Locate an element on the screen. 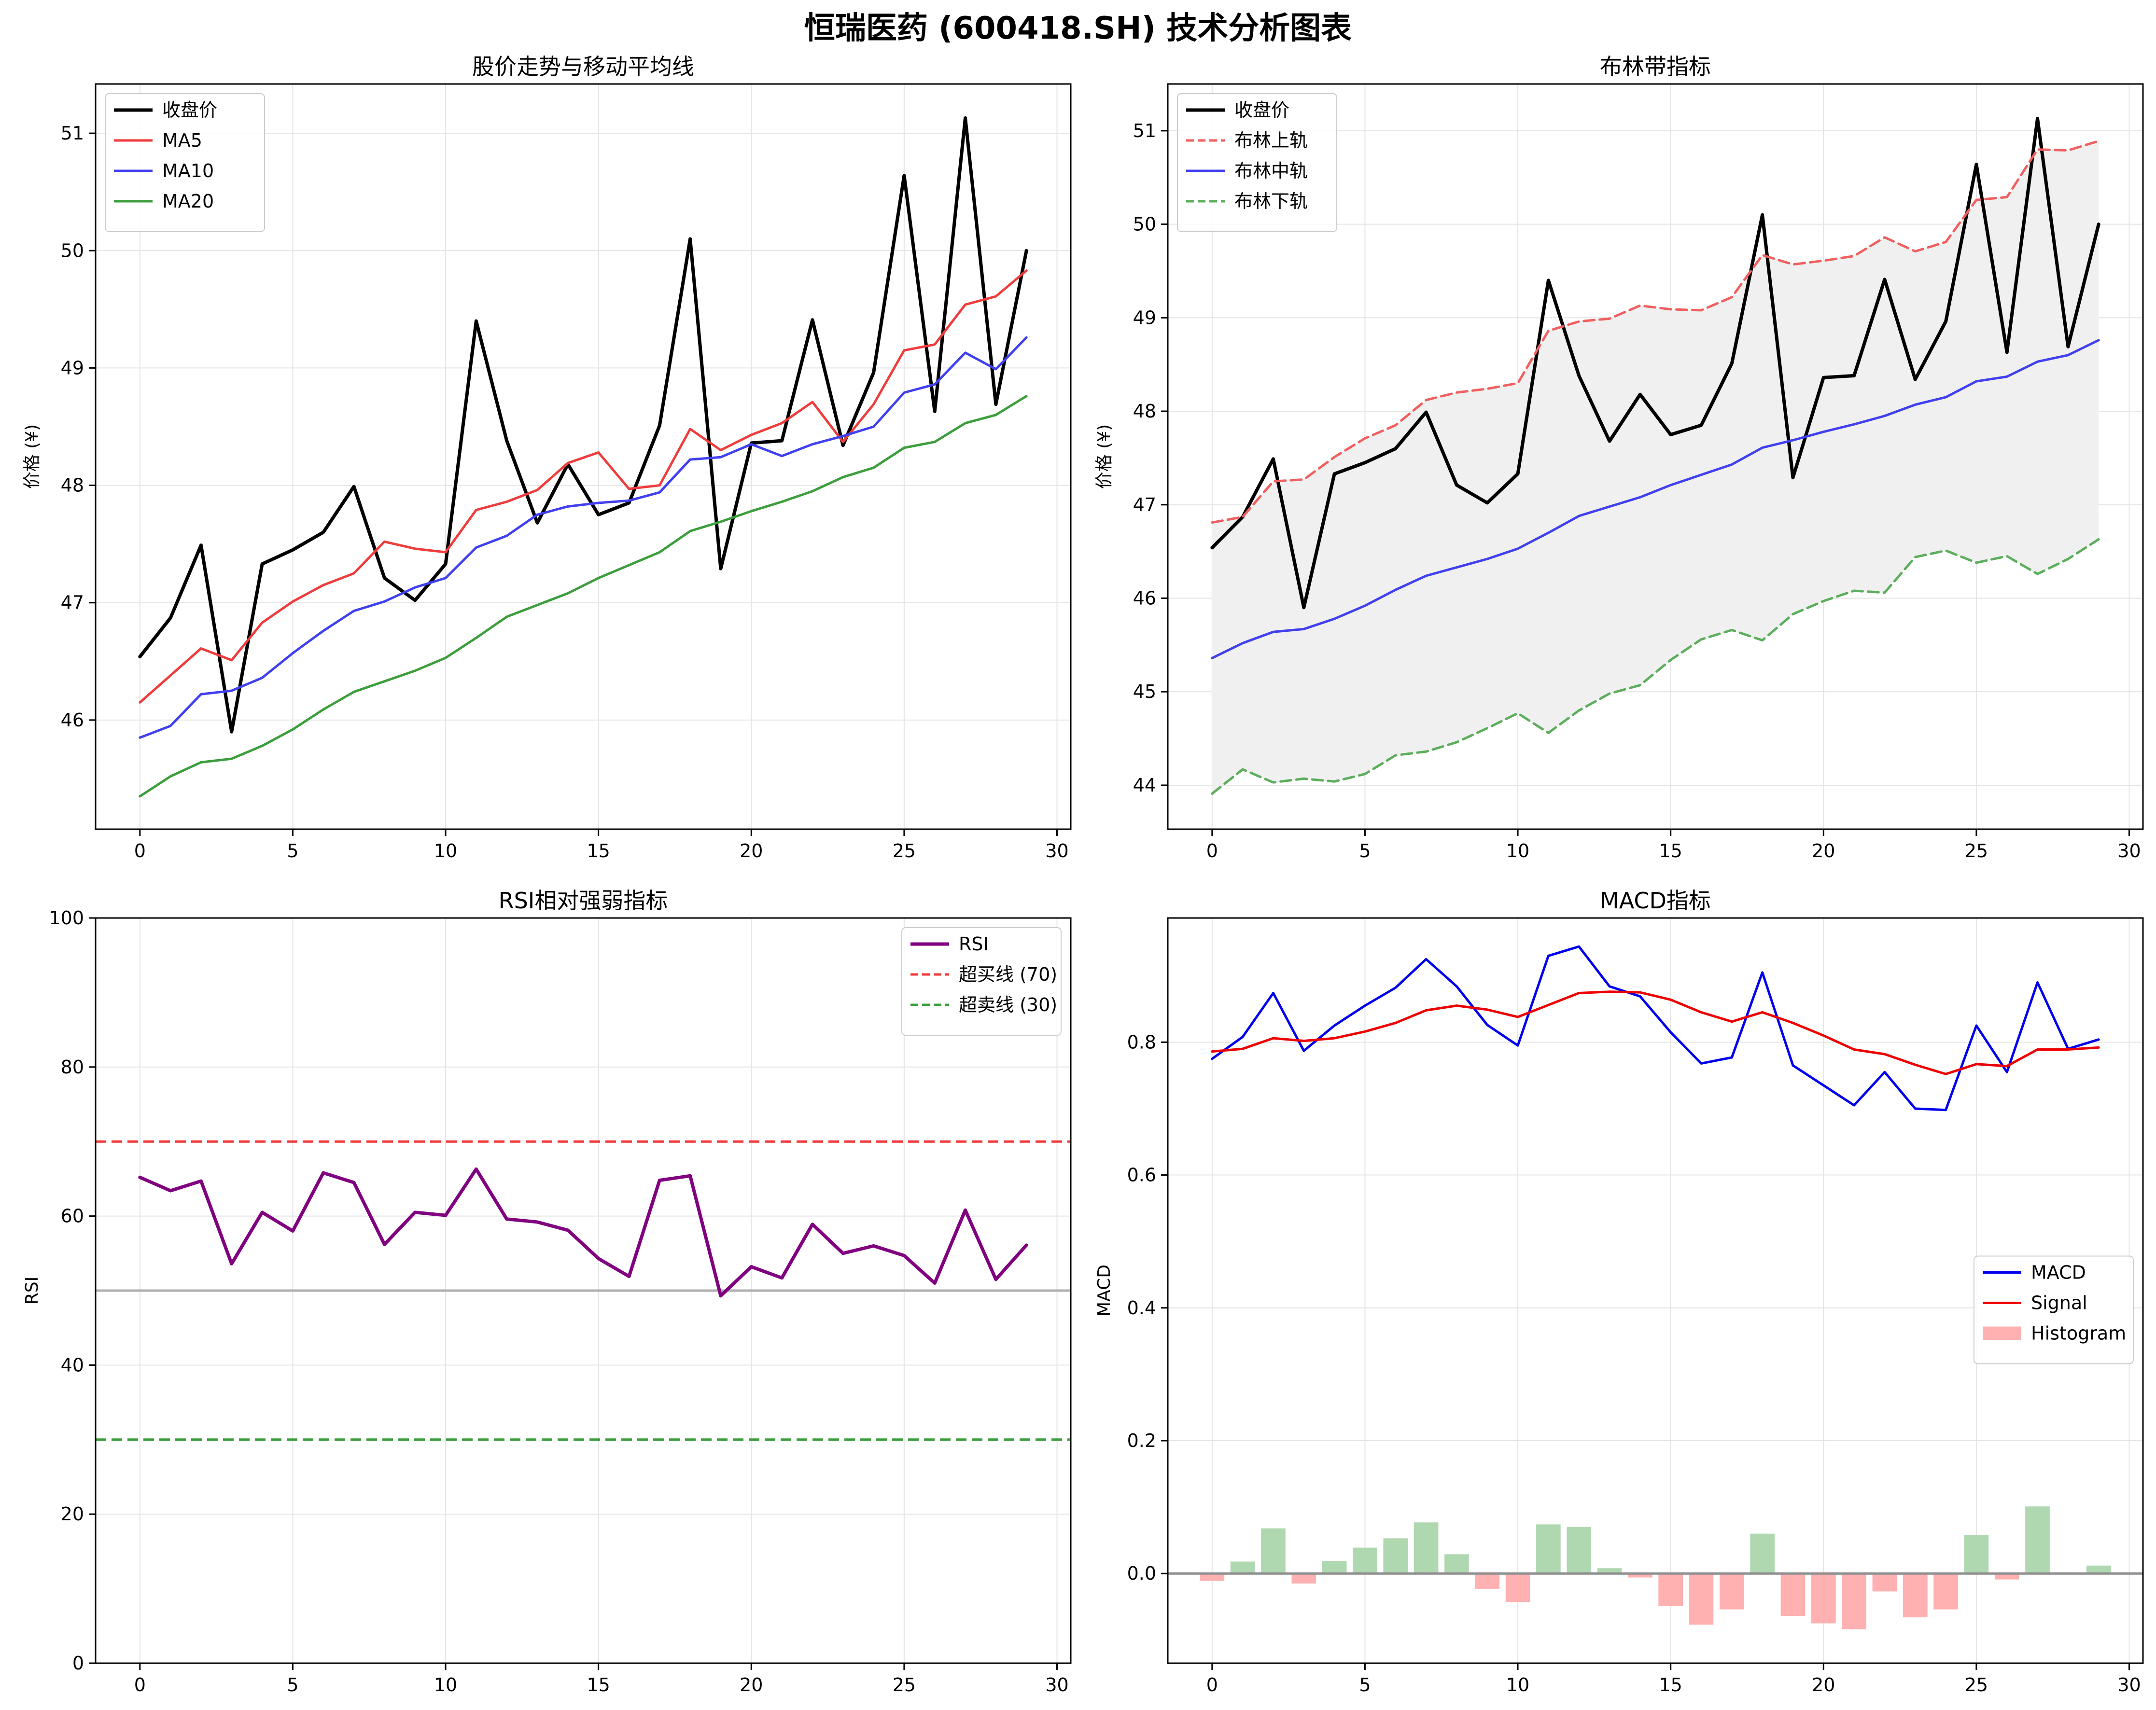  y-tick-label: 51 is located at coordinates (73, 133).